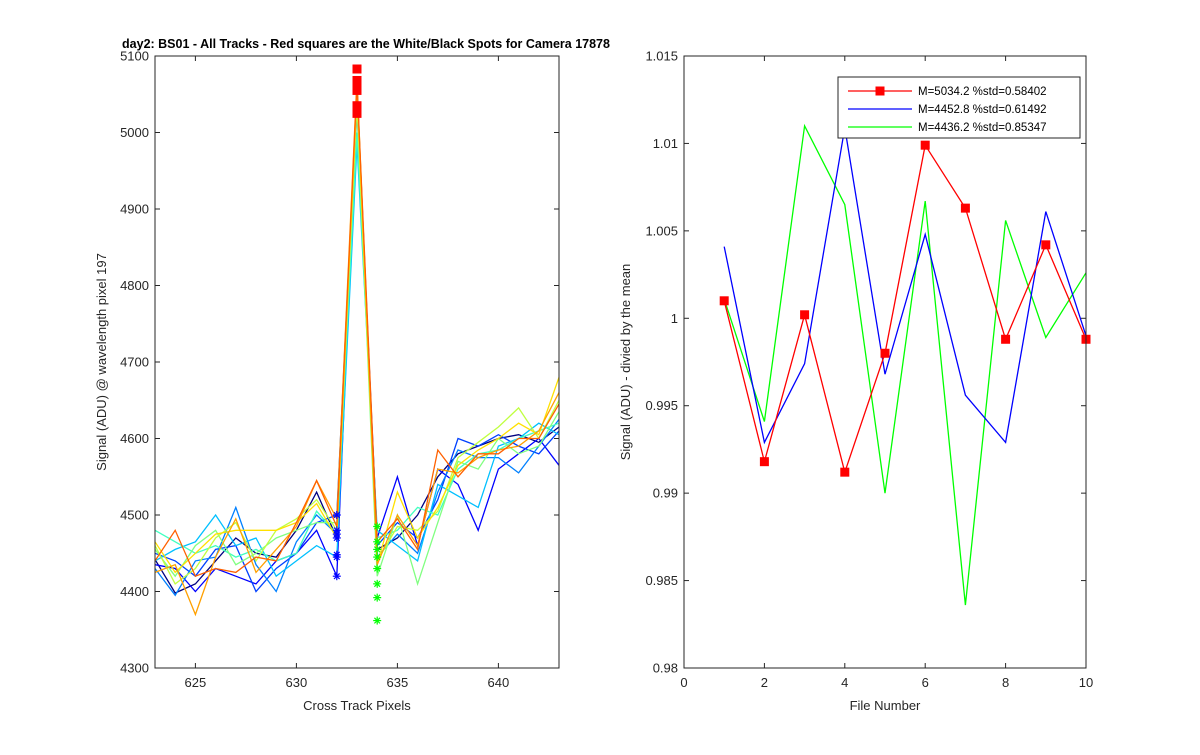 The width and height of the screenshot is (1200, 755). What do you see at coordinates (134, 285) in the screenshot?
I see `left-y-tick-label: 4800` at bounding box center [134, 285].